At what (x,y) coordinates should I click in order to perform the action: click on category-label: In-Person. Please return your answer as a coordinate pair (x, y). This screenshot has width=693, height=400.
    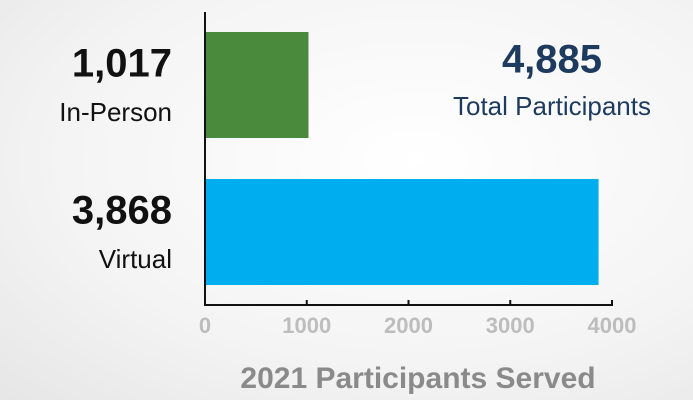
    Looking at the image, I should click on (115, 112).